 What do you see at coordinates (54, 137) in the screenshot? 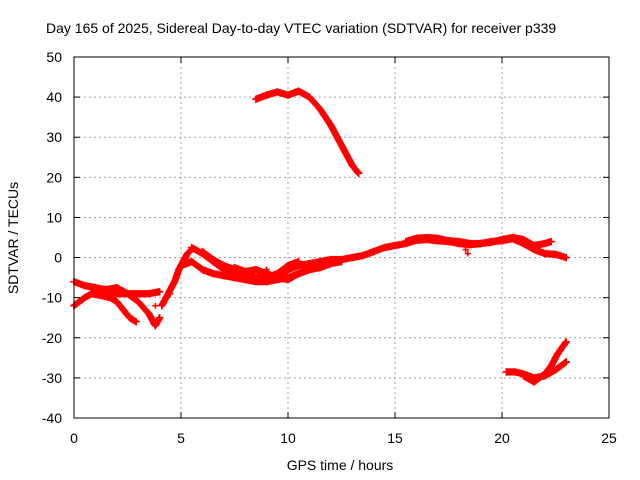
I see `y-tick-label: 30` at bounding box center [54, 137].